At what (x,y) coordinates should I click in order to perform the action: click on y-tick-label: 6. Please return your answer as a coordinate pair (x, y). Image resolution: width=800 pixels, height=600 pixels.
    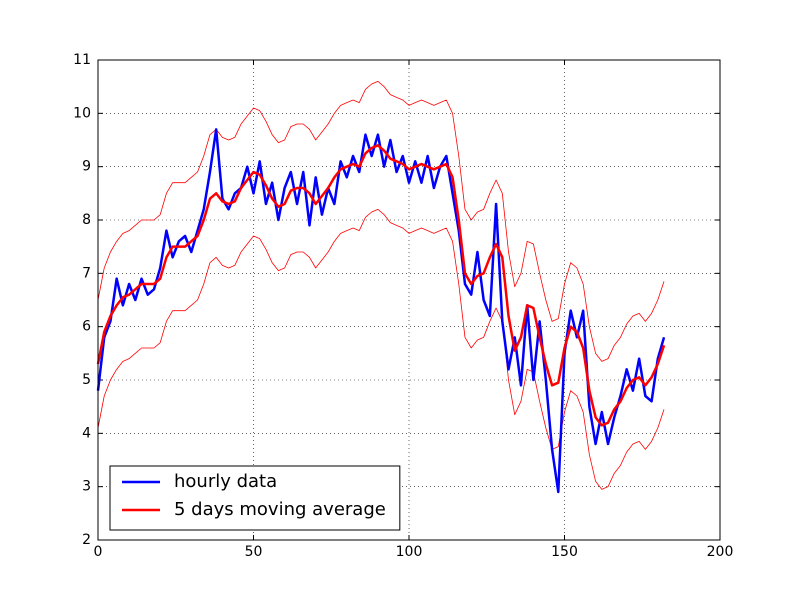
    Looking at the image, I should click on (86, 327).